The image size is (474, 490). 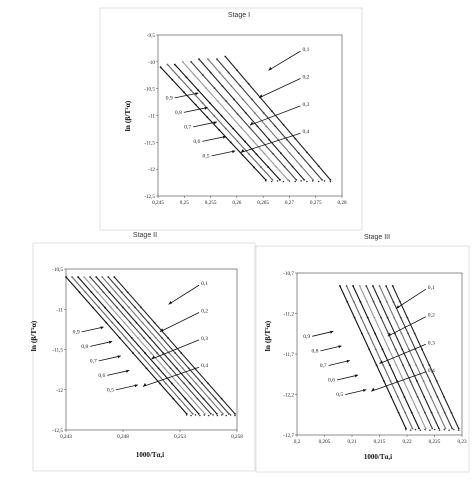 What do you see at coordinates (145, 235) in the screenshot?
I see `chart-title: Stage II` at bounding box center [145, 235].